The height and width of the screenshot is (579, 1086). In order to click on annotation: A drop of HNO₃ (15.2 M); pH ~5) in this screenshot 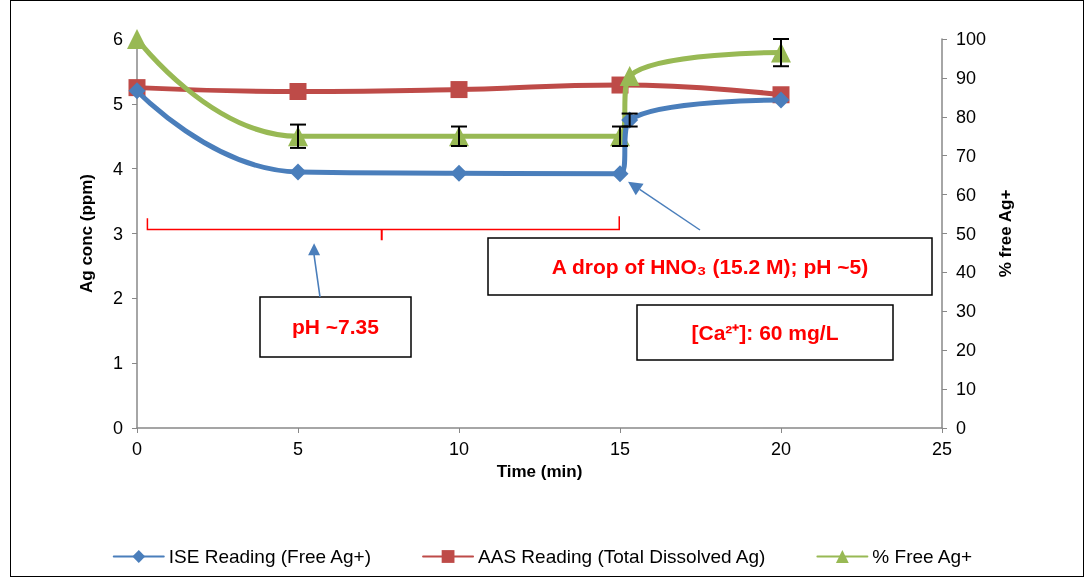, I will do `click(710, 266)`.